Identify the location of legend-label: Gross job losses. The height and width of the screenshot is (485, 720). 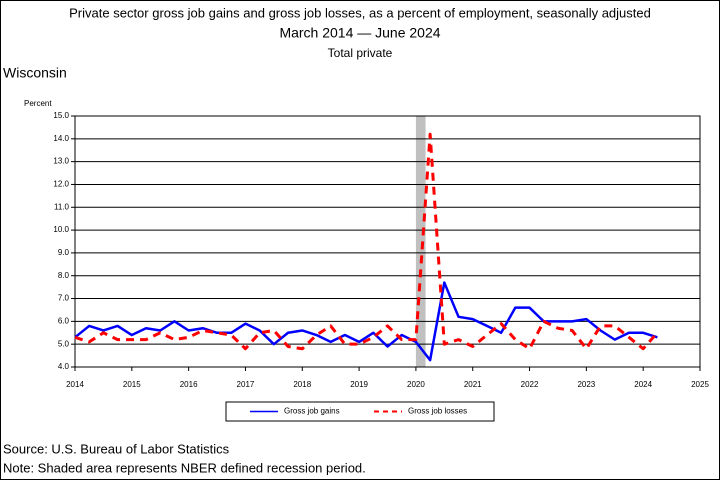
(437, 411).